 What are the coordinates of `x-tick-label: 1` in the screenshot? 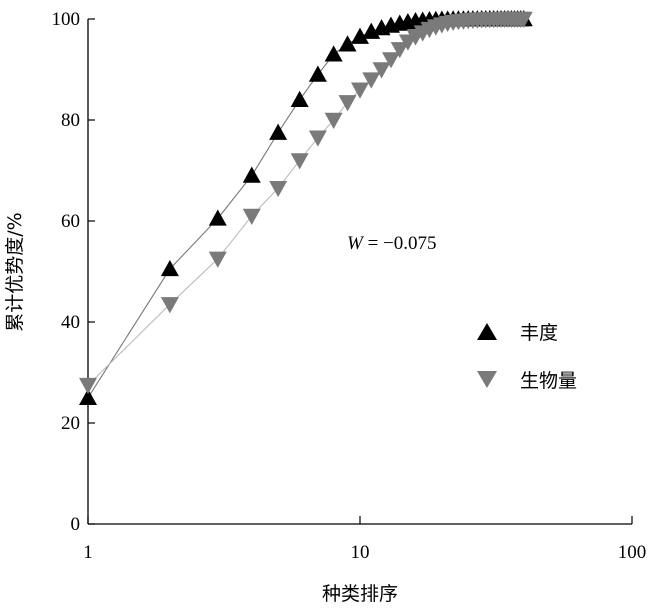 It's located at (88, 552).